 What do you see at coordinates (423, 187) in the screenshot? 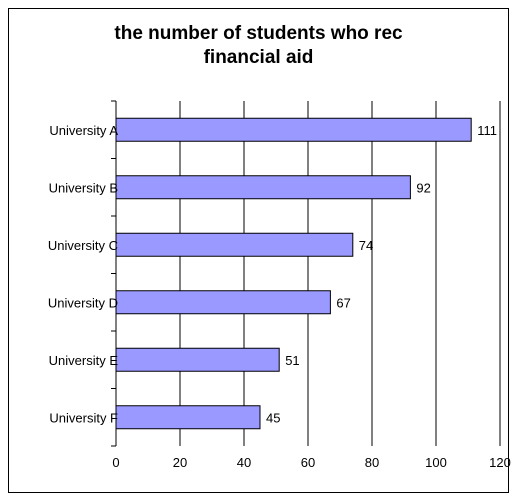
I see `data-label: 92` at bounding box center [423, 187].